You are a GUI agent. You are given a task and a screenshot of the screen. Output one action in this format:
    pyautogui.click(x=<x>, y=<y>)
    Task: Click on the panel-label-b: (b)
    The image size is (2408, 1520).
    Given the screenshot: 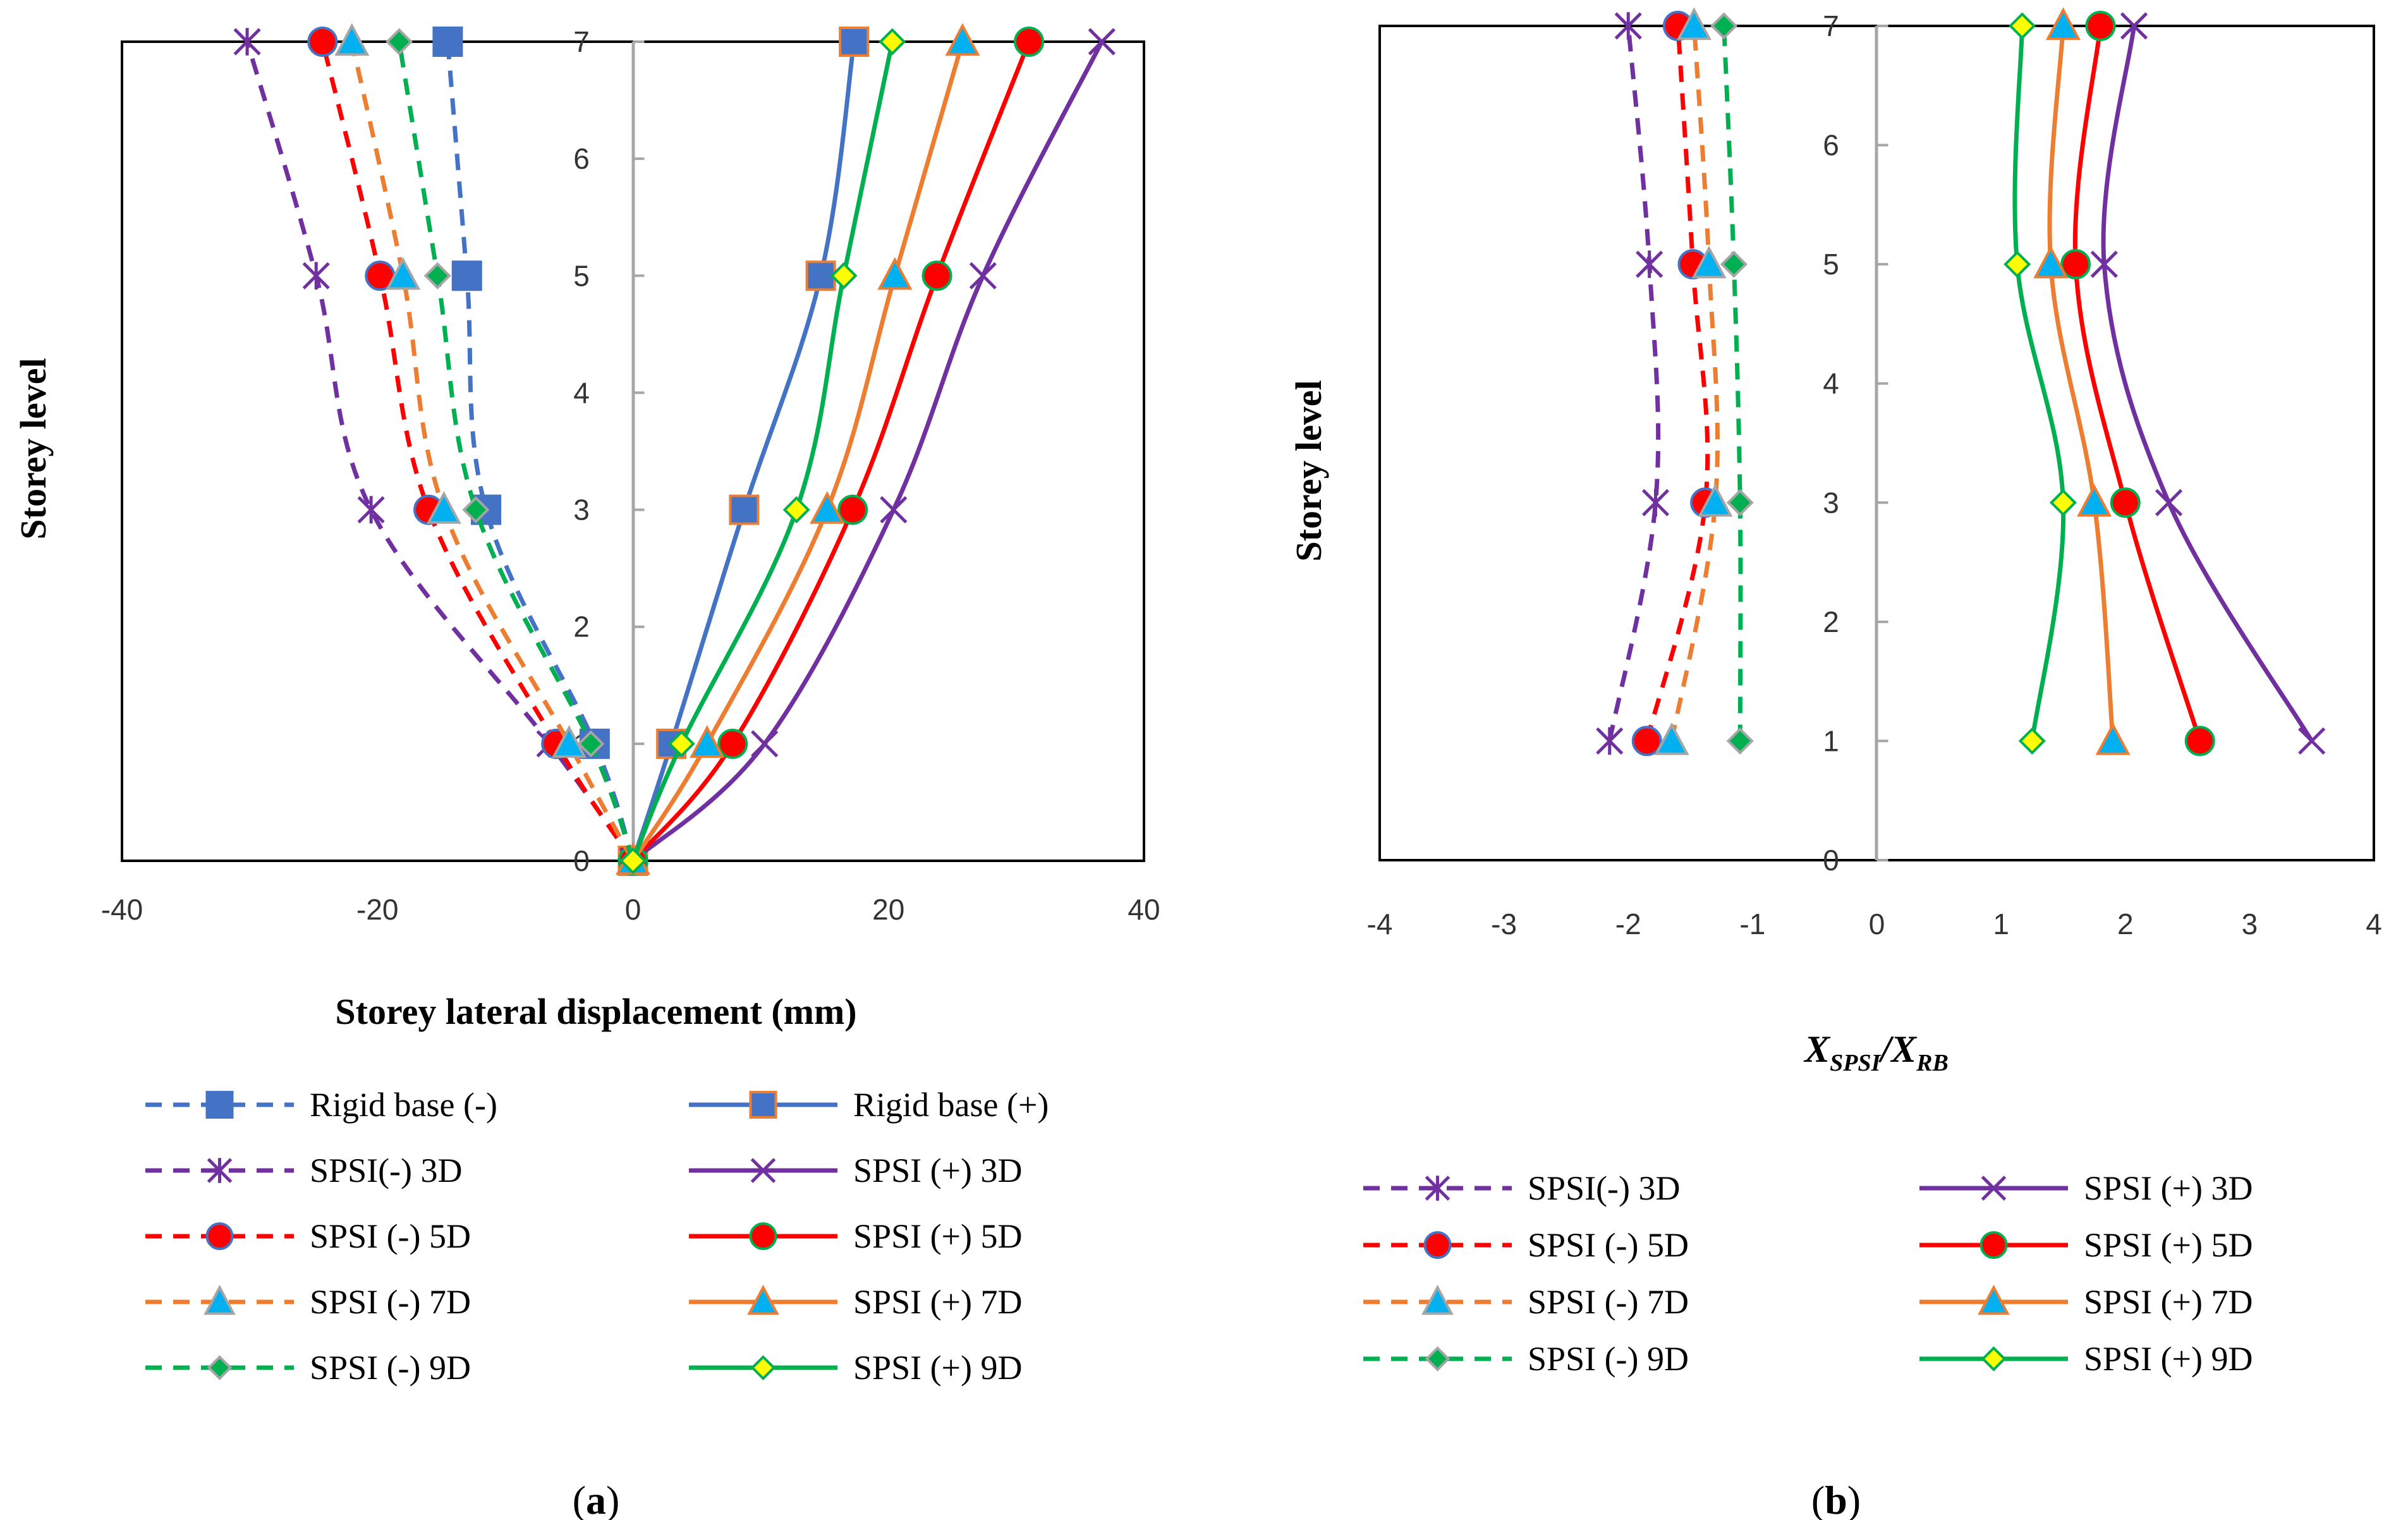 What is the action you would take?
    pyautogui.click(x=1836, y=1499)
    